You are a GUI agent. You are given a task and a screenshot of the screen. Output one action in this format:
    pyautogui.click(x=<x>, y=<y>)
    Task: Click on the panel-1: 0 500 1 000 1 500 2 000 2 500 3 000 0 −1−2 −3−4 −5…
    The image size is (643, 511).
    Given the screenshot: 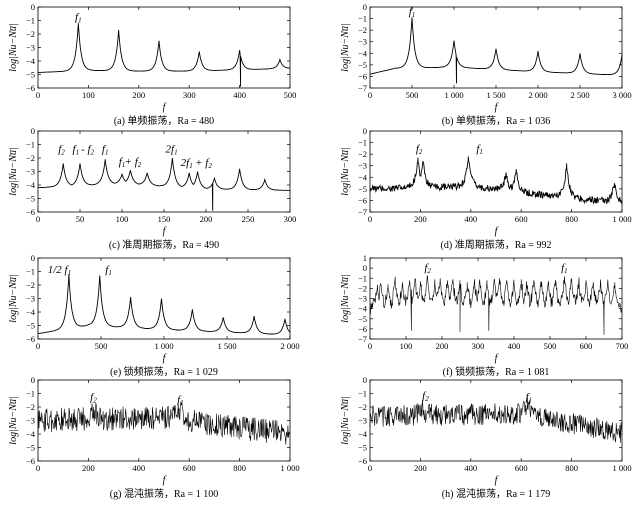 What is the action you would take?
    pyautogui.click(x=486, y=64)
    